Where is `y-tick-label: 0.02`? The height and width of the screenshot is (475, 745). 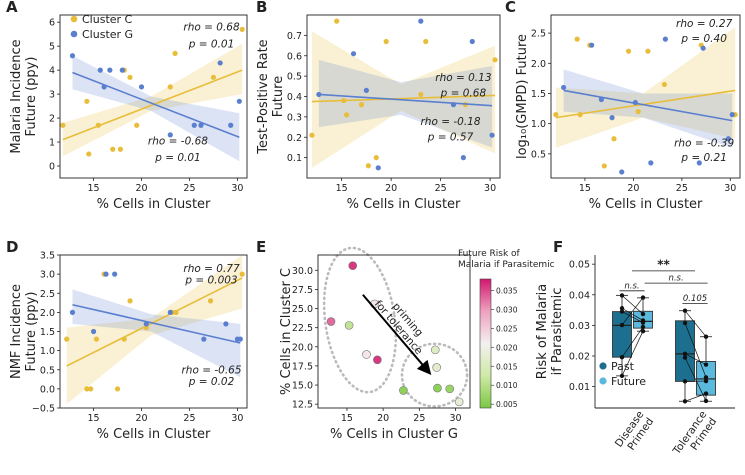
y-tick-label: 0.02 is located at coordinates (579, 356).